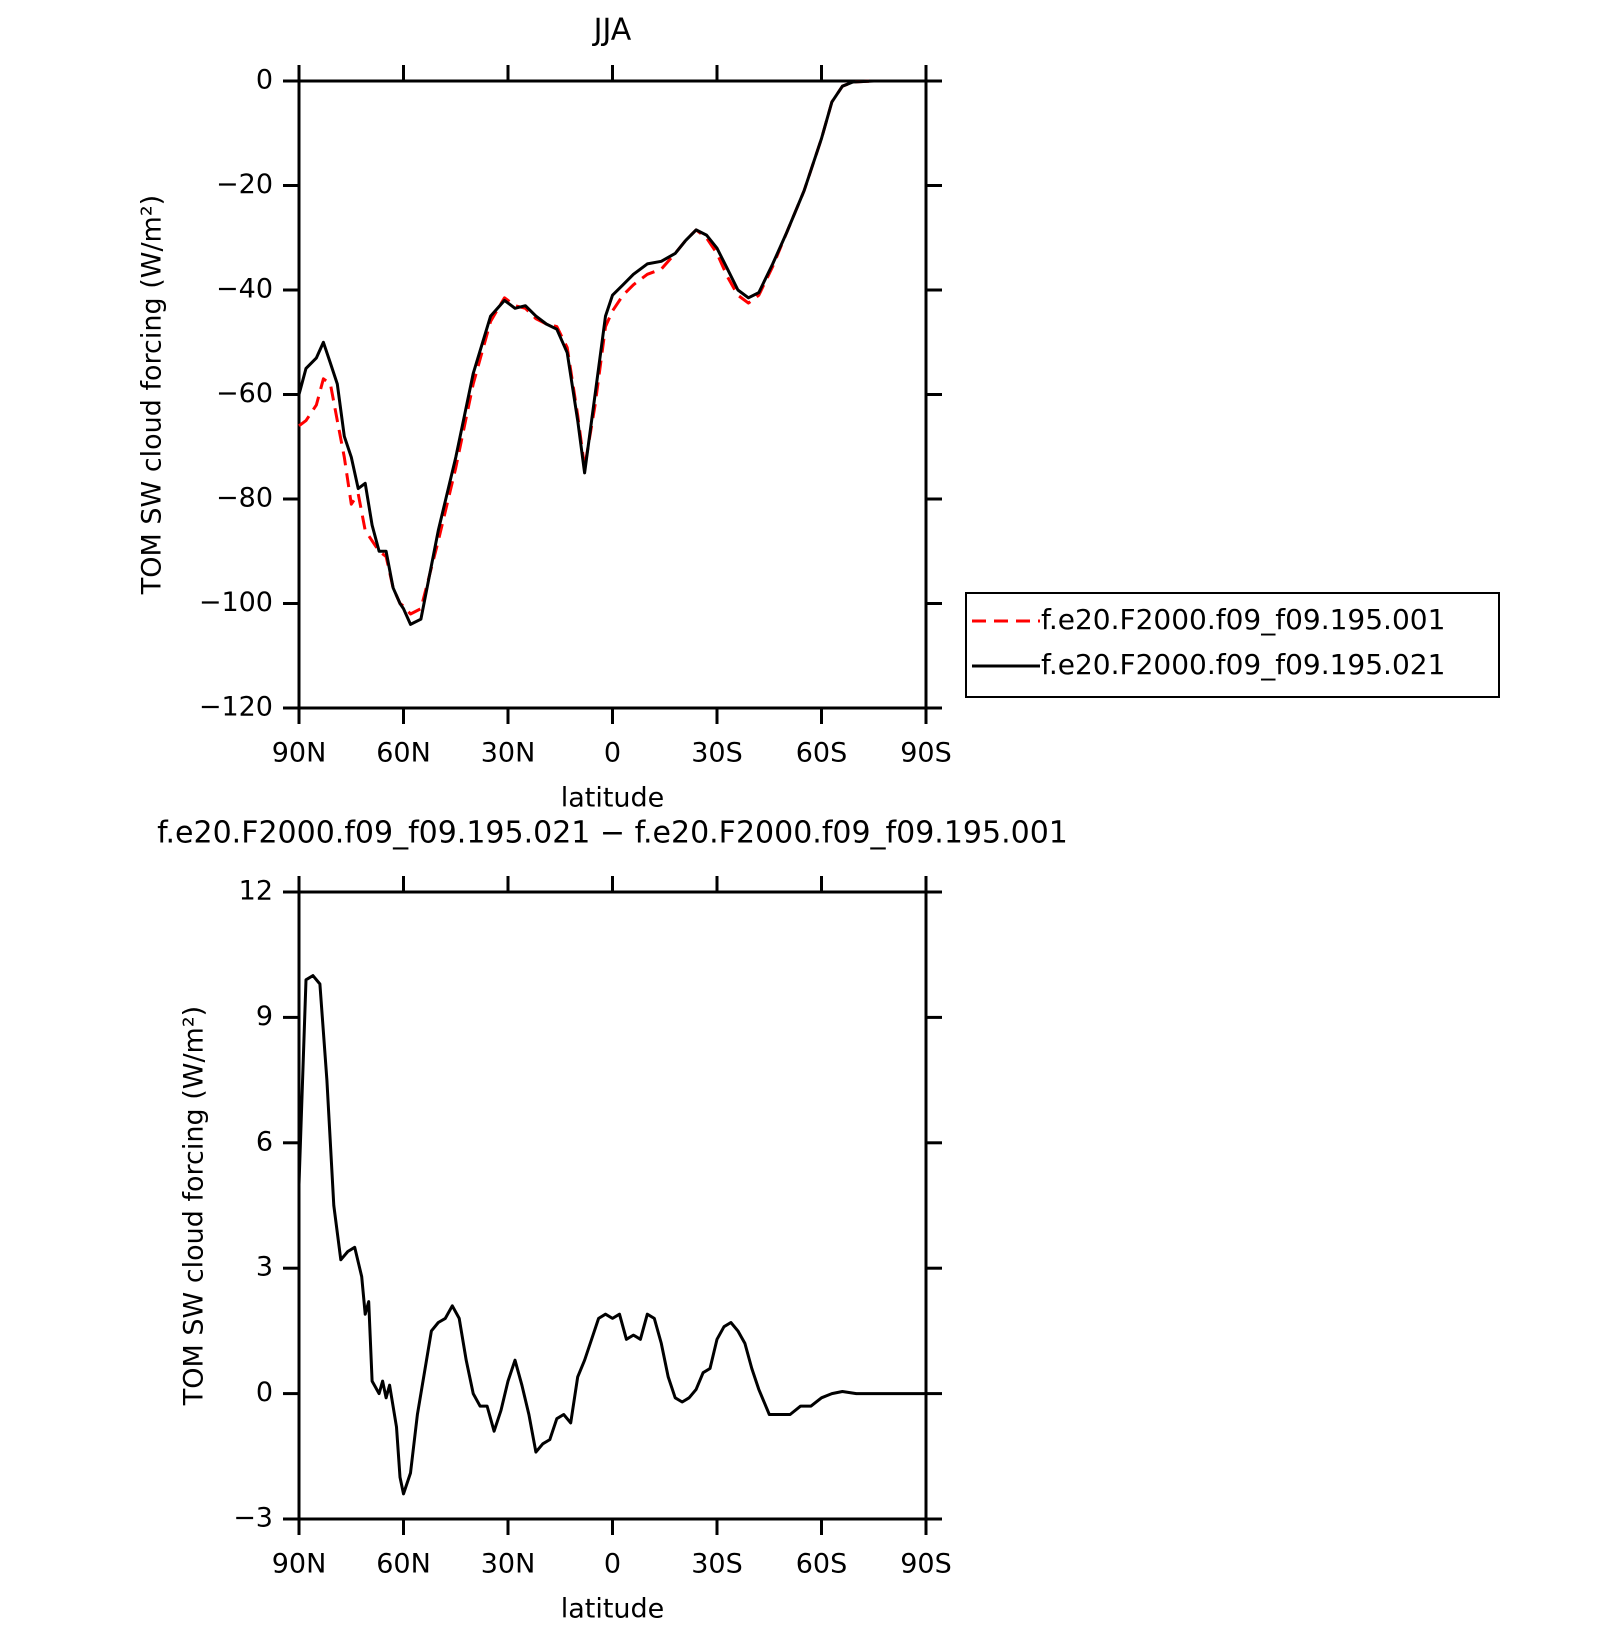  Describe the element at coordinates (244, 393) in the screenshot. I see `y-tick-label: −60` at that location.